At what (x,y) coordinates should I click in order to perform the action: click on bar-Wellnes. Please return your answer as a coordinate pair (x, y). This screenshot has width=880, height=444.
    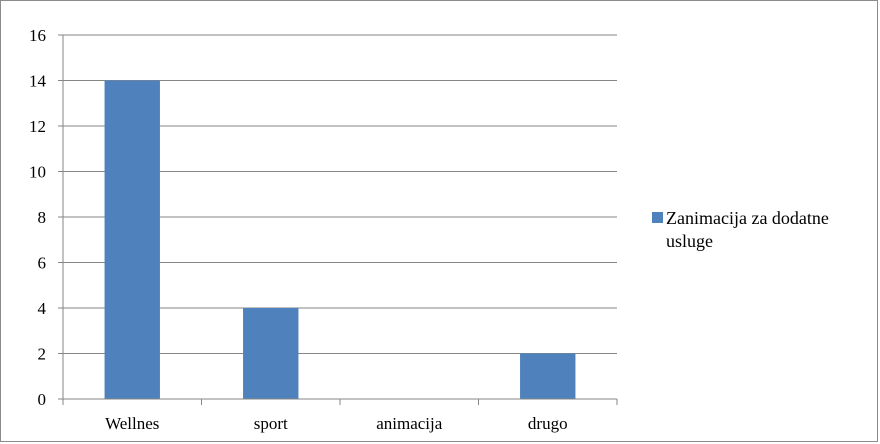
    Looking at the image, I should click on (132, 239).